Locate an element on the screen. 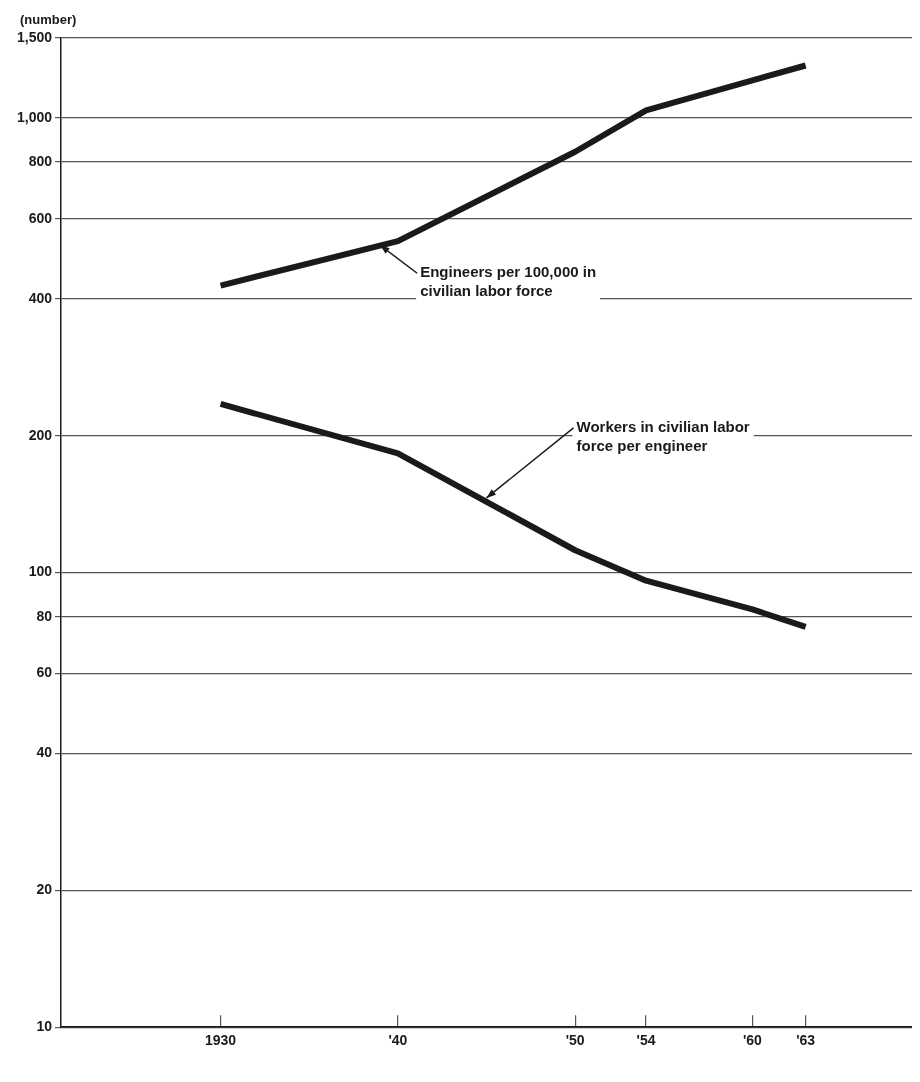 Image resolution: width=920 pixels, height=1082 pixels. y-tick-label: 10 is located at coordinates (44, 1026).